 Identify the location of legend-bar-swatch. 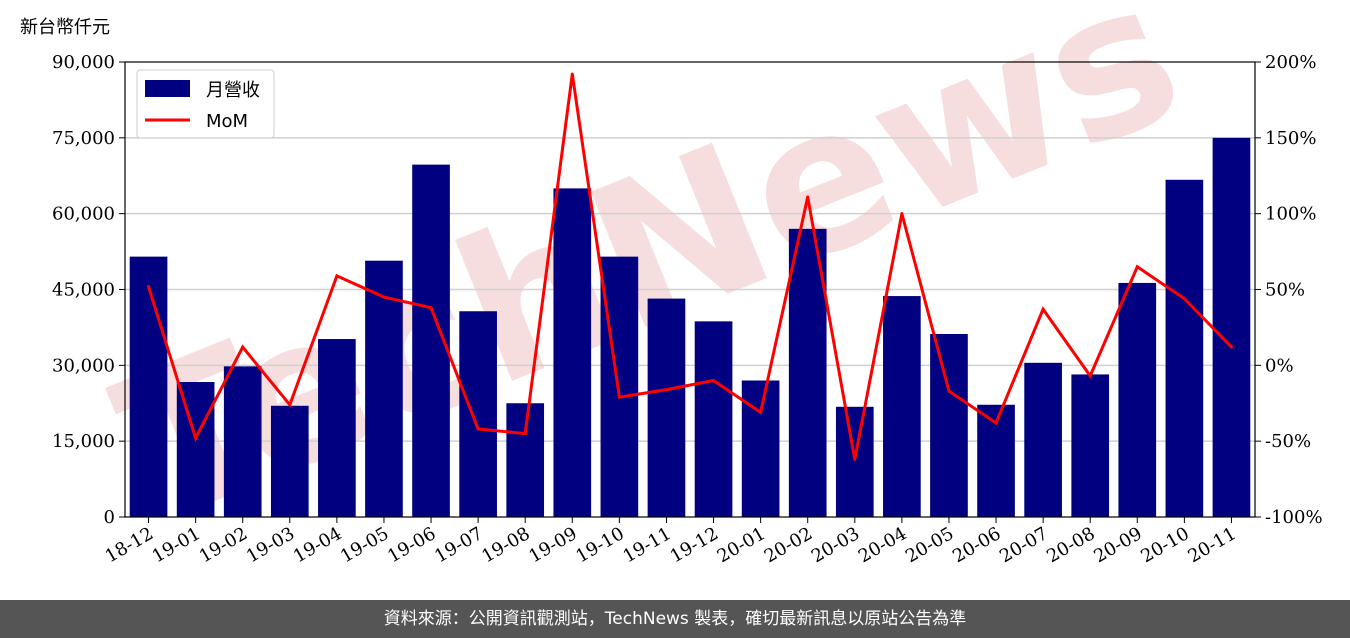
(167, 88).